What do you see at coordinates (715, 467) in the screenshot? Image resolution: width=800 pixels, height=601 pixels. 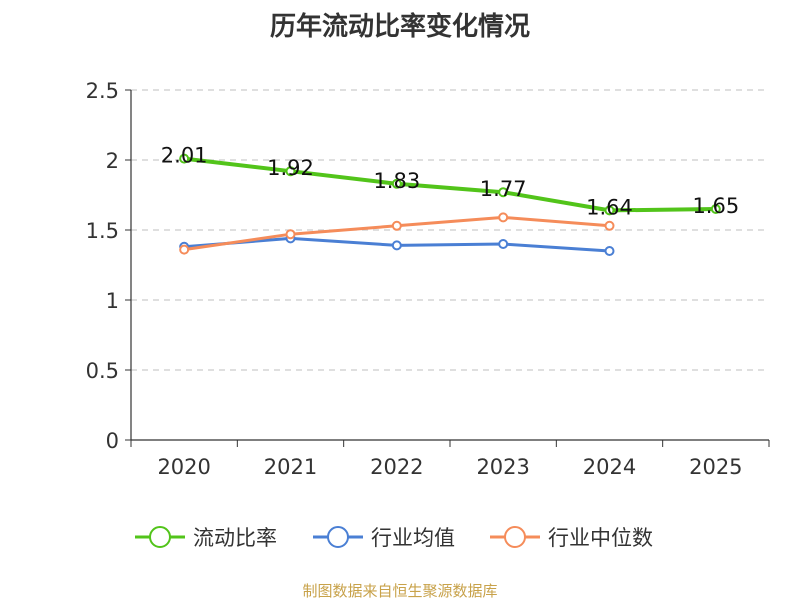 I see `x-tick-label: 2025` at bounding box center [715, 467].